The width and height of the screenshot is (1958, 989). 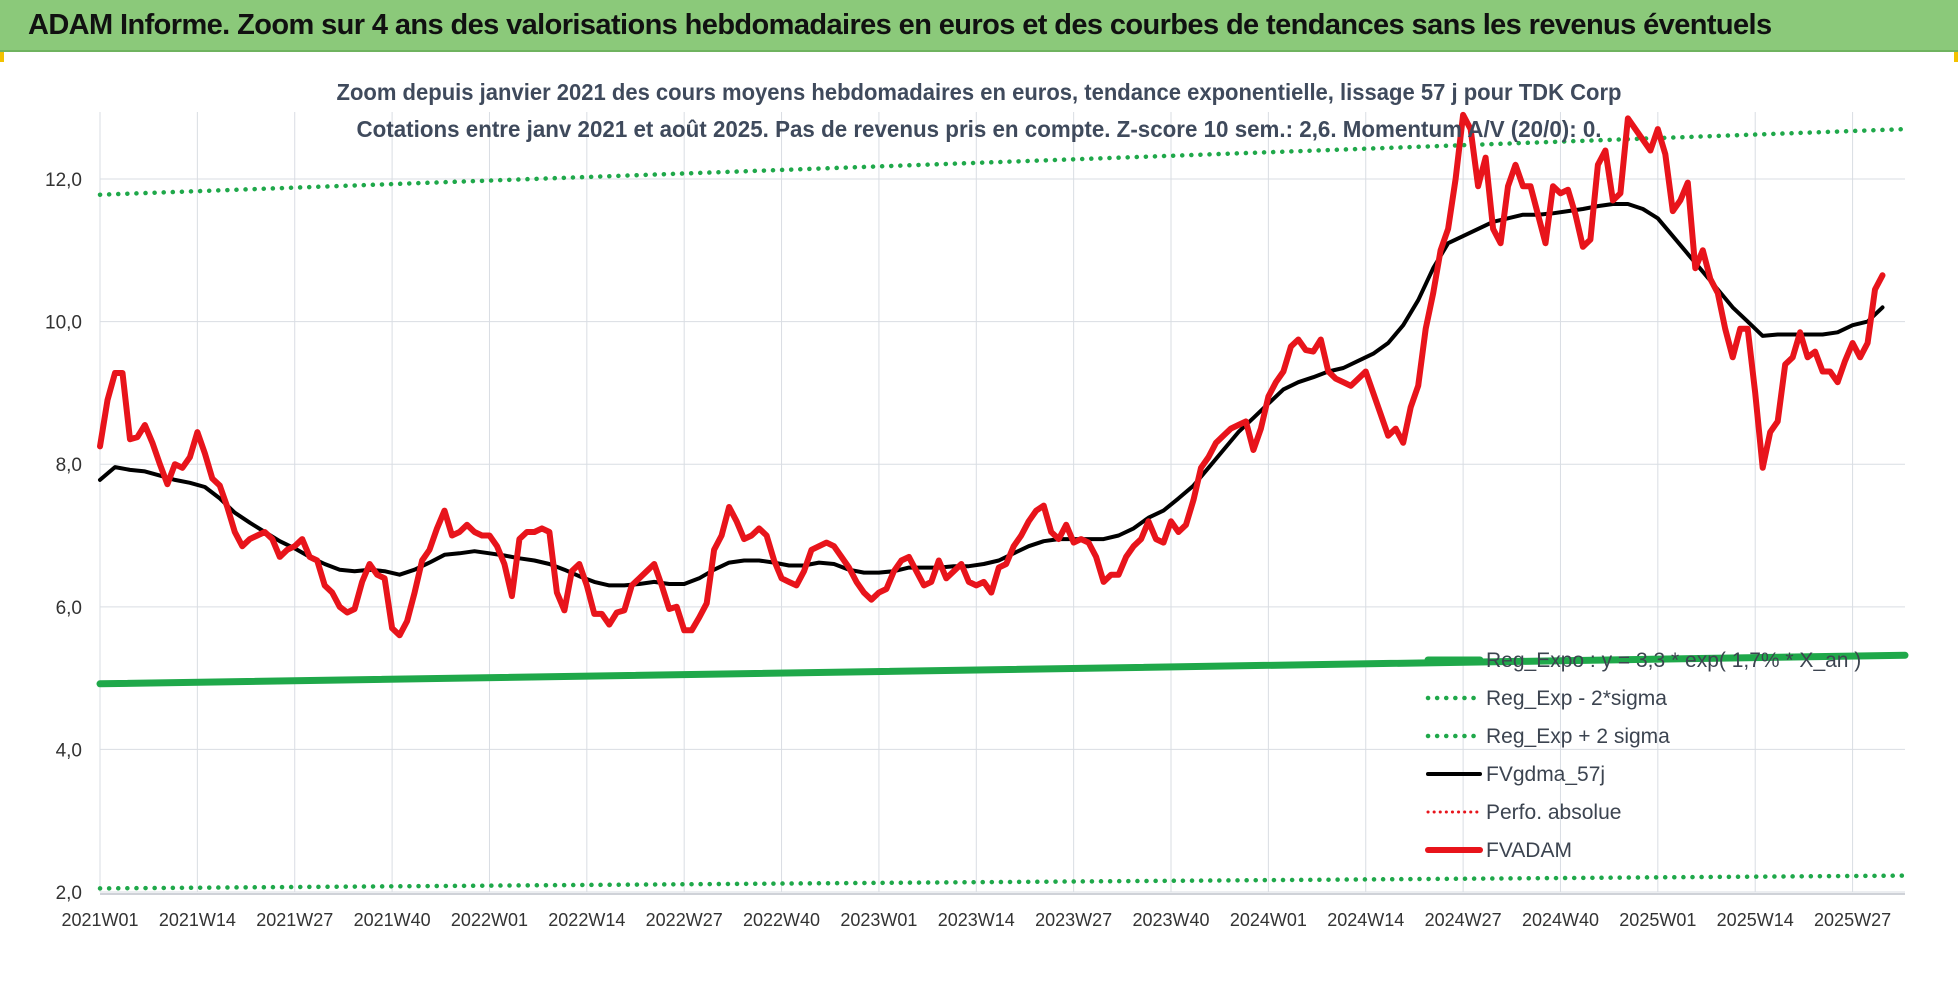 What do you see at coordinates (1365, 920) in the screenshot?
I see `x-tick-label: 2024W14` at bounding box center [1365, 920].